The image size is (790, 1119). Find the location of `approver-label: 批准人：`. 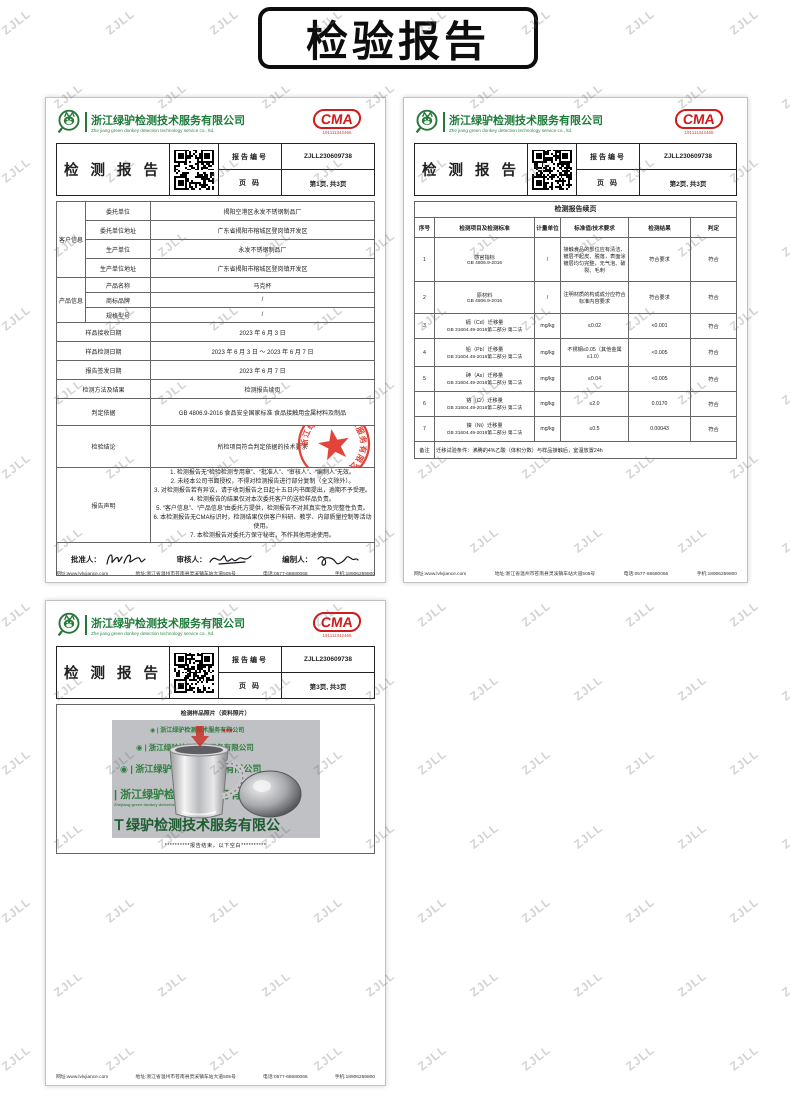

approver-label: 批准人： is located at coordinates (85, 559).